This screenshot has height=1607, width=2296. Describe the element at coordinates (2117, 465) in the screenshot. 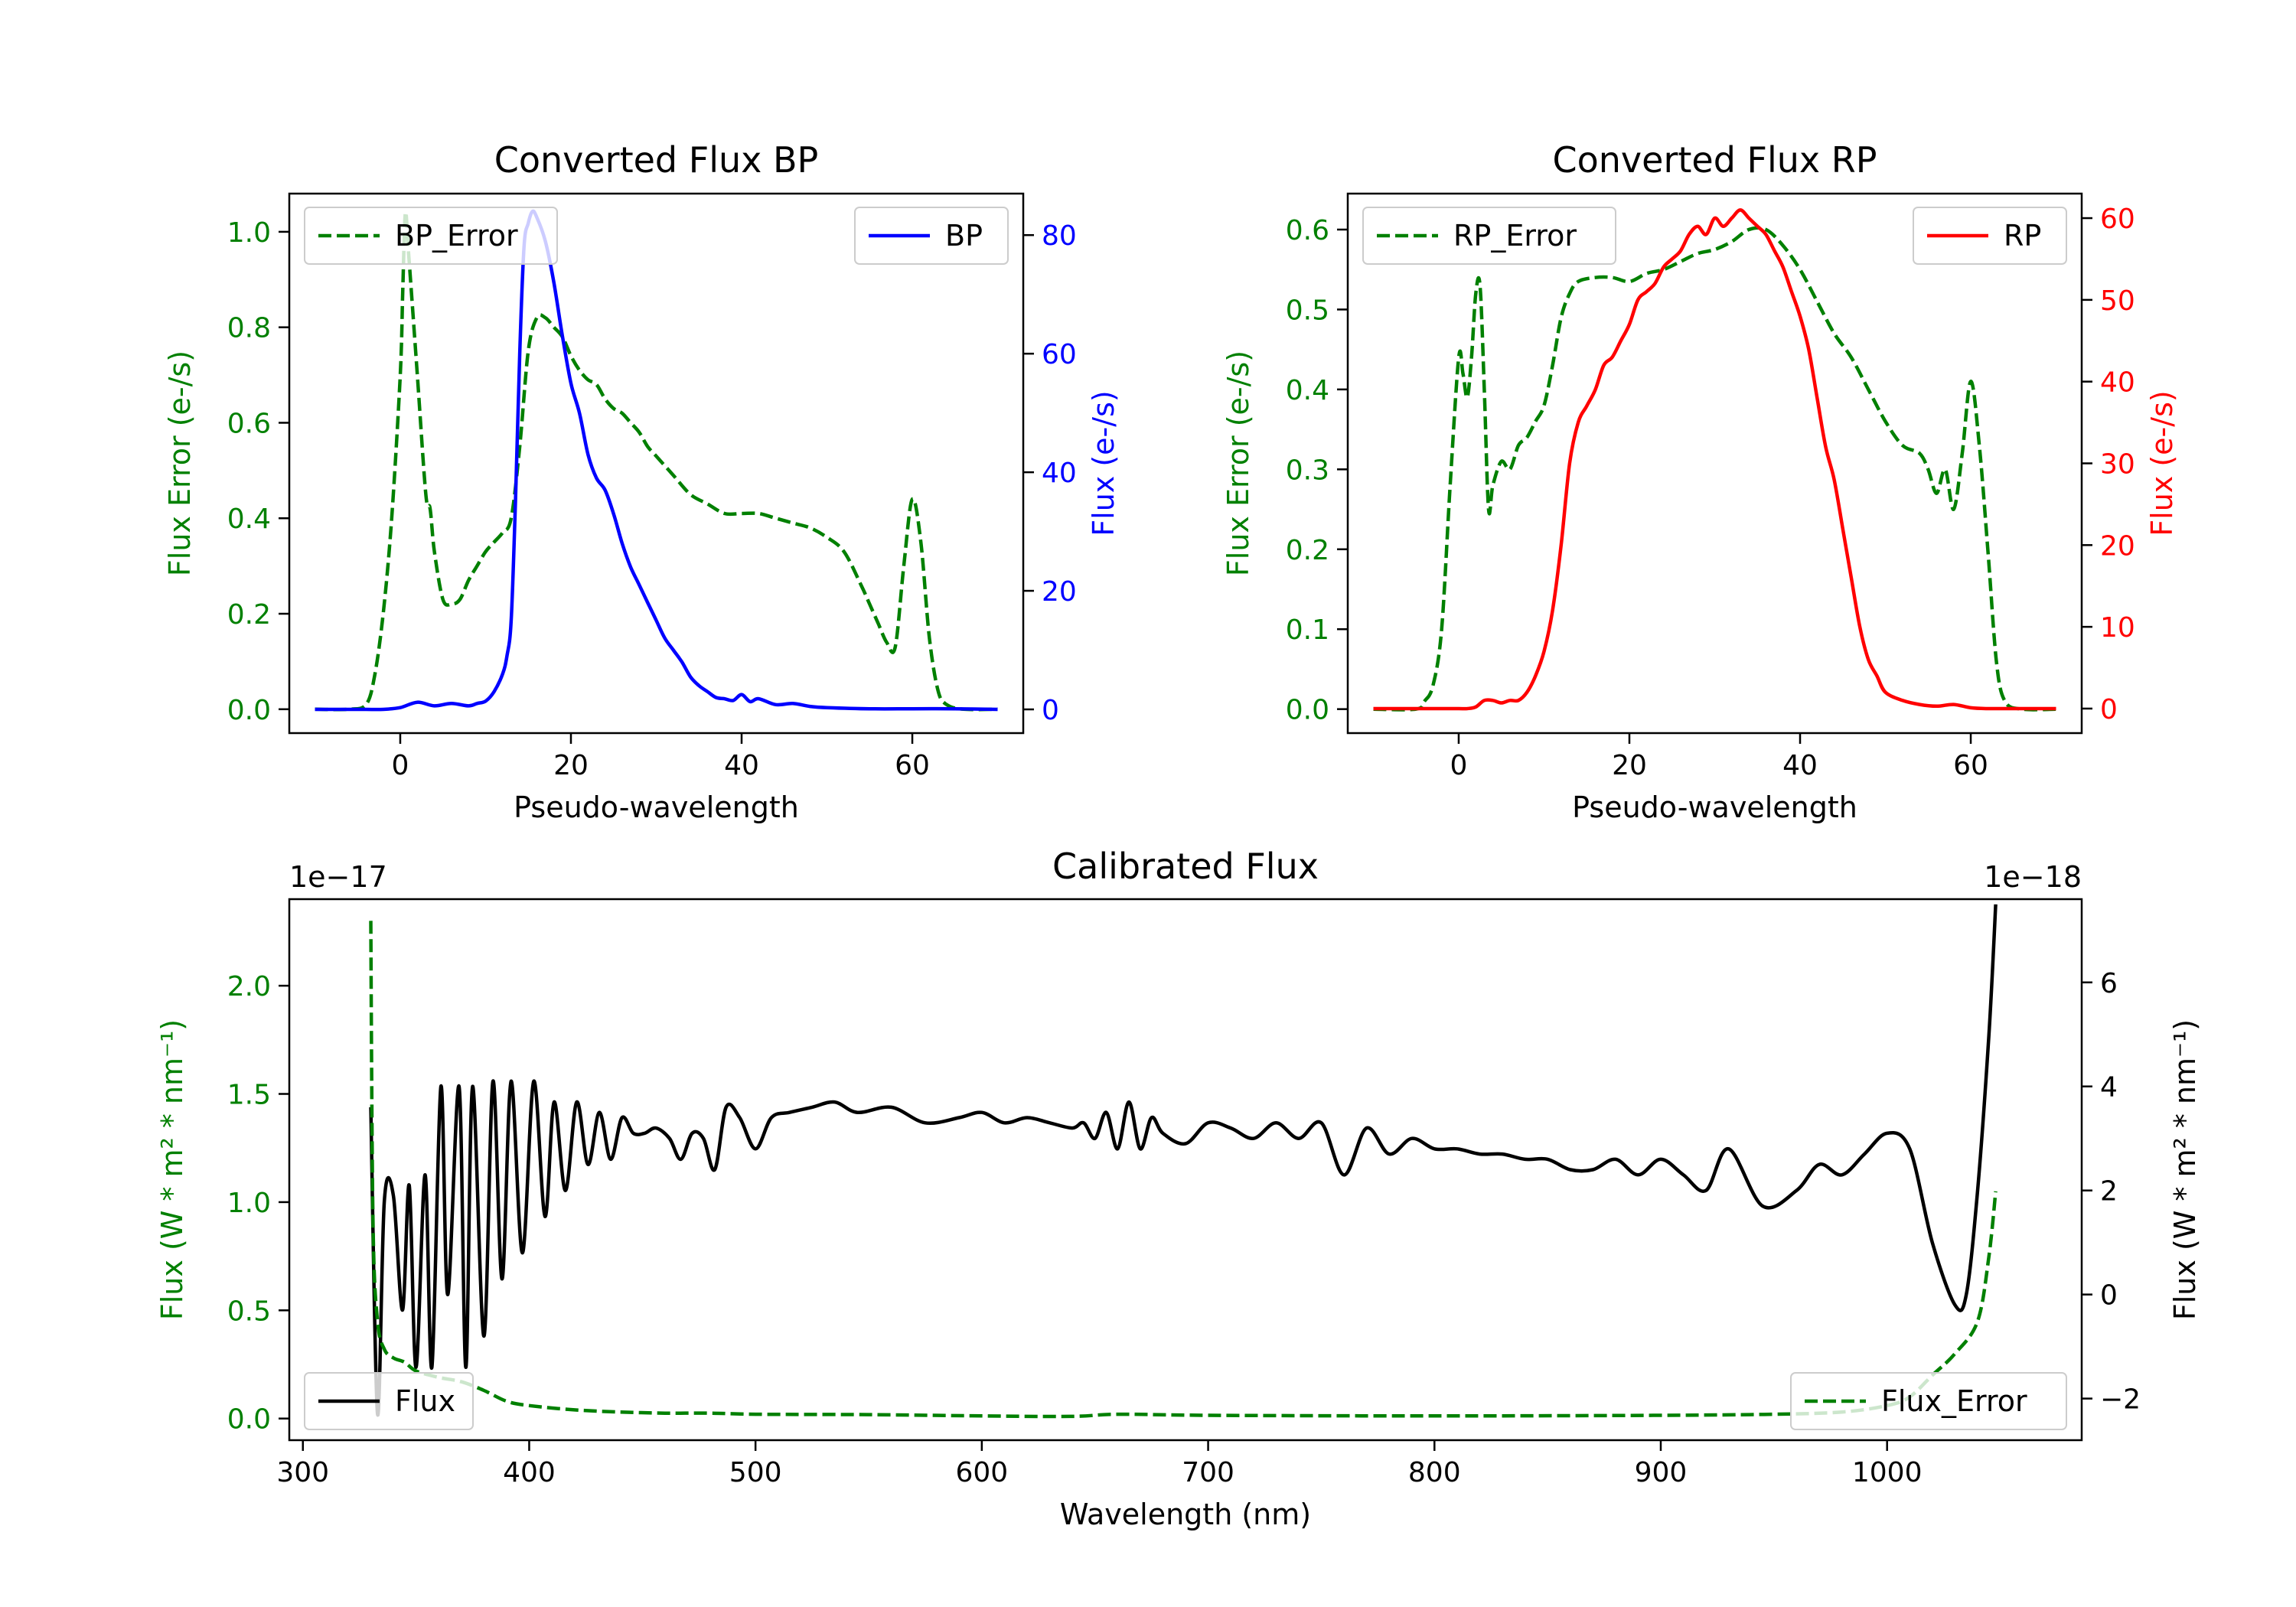

I see `y-right-tick-label: 30` at that location.